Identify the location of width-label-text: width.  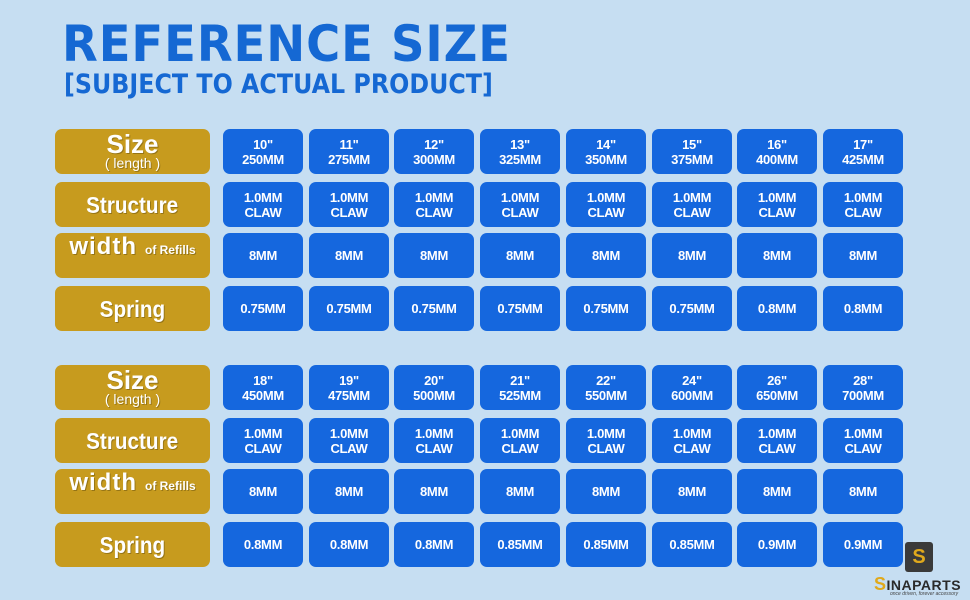
(103, 246).